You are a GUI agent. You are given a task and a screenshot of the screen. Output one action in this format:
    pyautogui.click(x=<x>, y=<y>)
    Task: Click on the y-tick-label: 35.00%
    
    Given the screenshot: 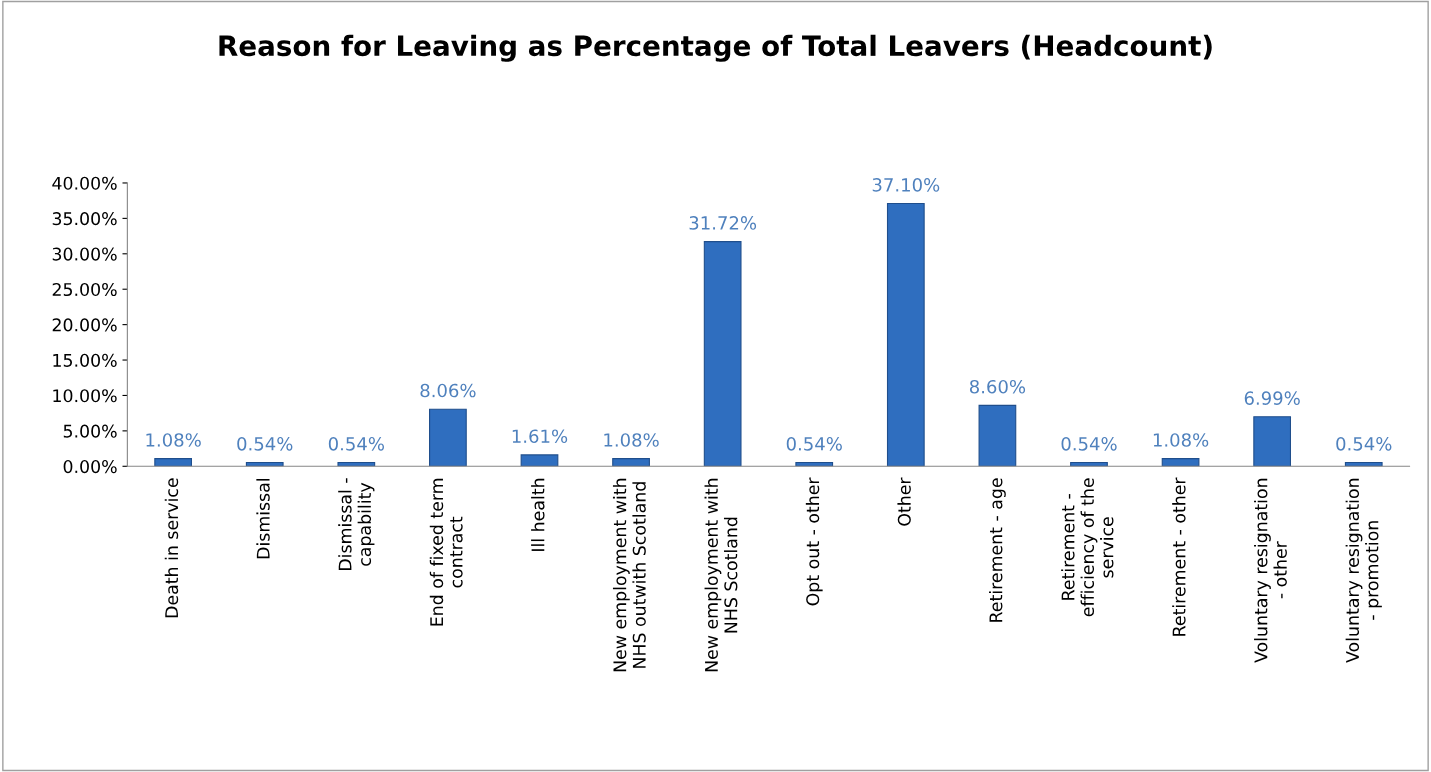 What is the action you would take?
    pyautogui.click(x=84, y=219)
    